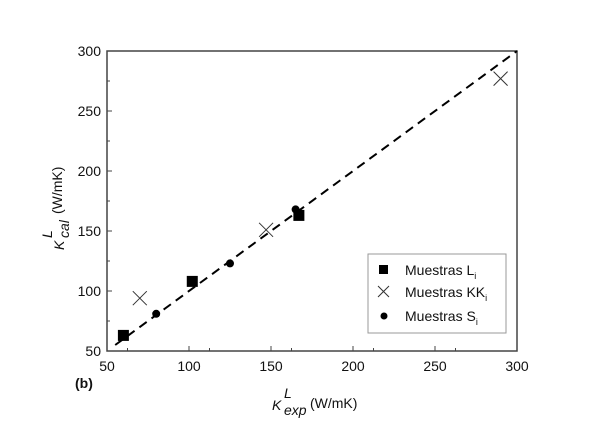 Image resolution: width=600 pixels, height=421 pixels. I want to click on x-axis-symbol: K, so click(277, 405).